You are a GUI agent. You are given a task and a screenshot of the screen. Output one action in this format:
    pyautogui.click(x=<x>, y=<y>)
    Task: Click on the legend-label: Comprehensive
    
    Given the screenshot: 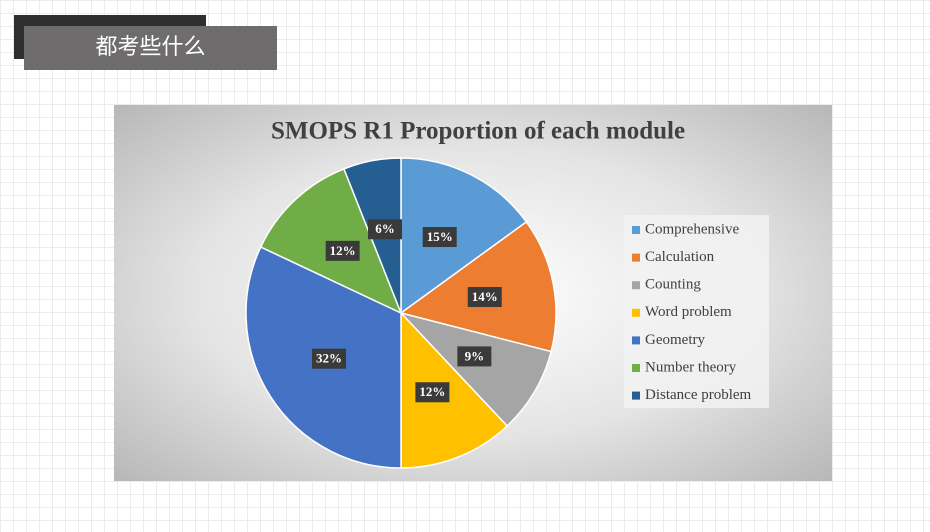 What is the action you would take?
    pyautogui.click(x=692, y=229)
    